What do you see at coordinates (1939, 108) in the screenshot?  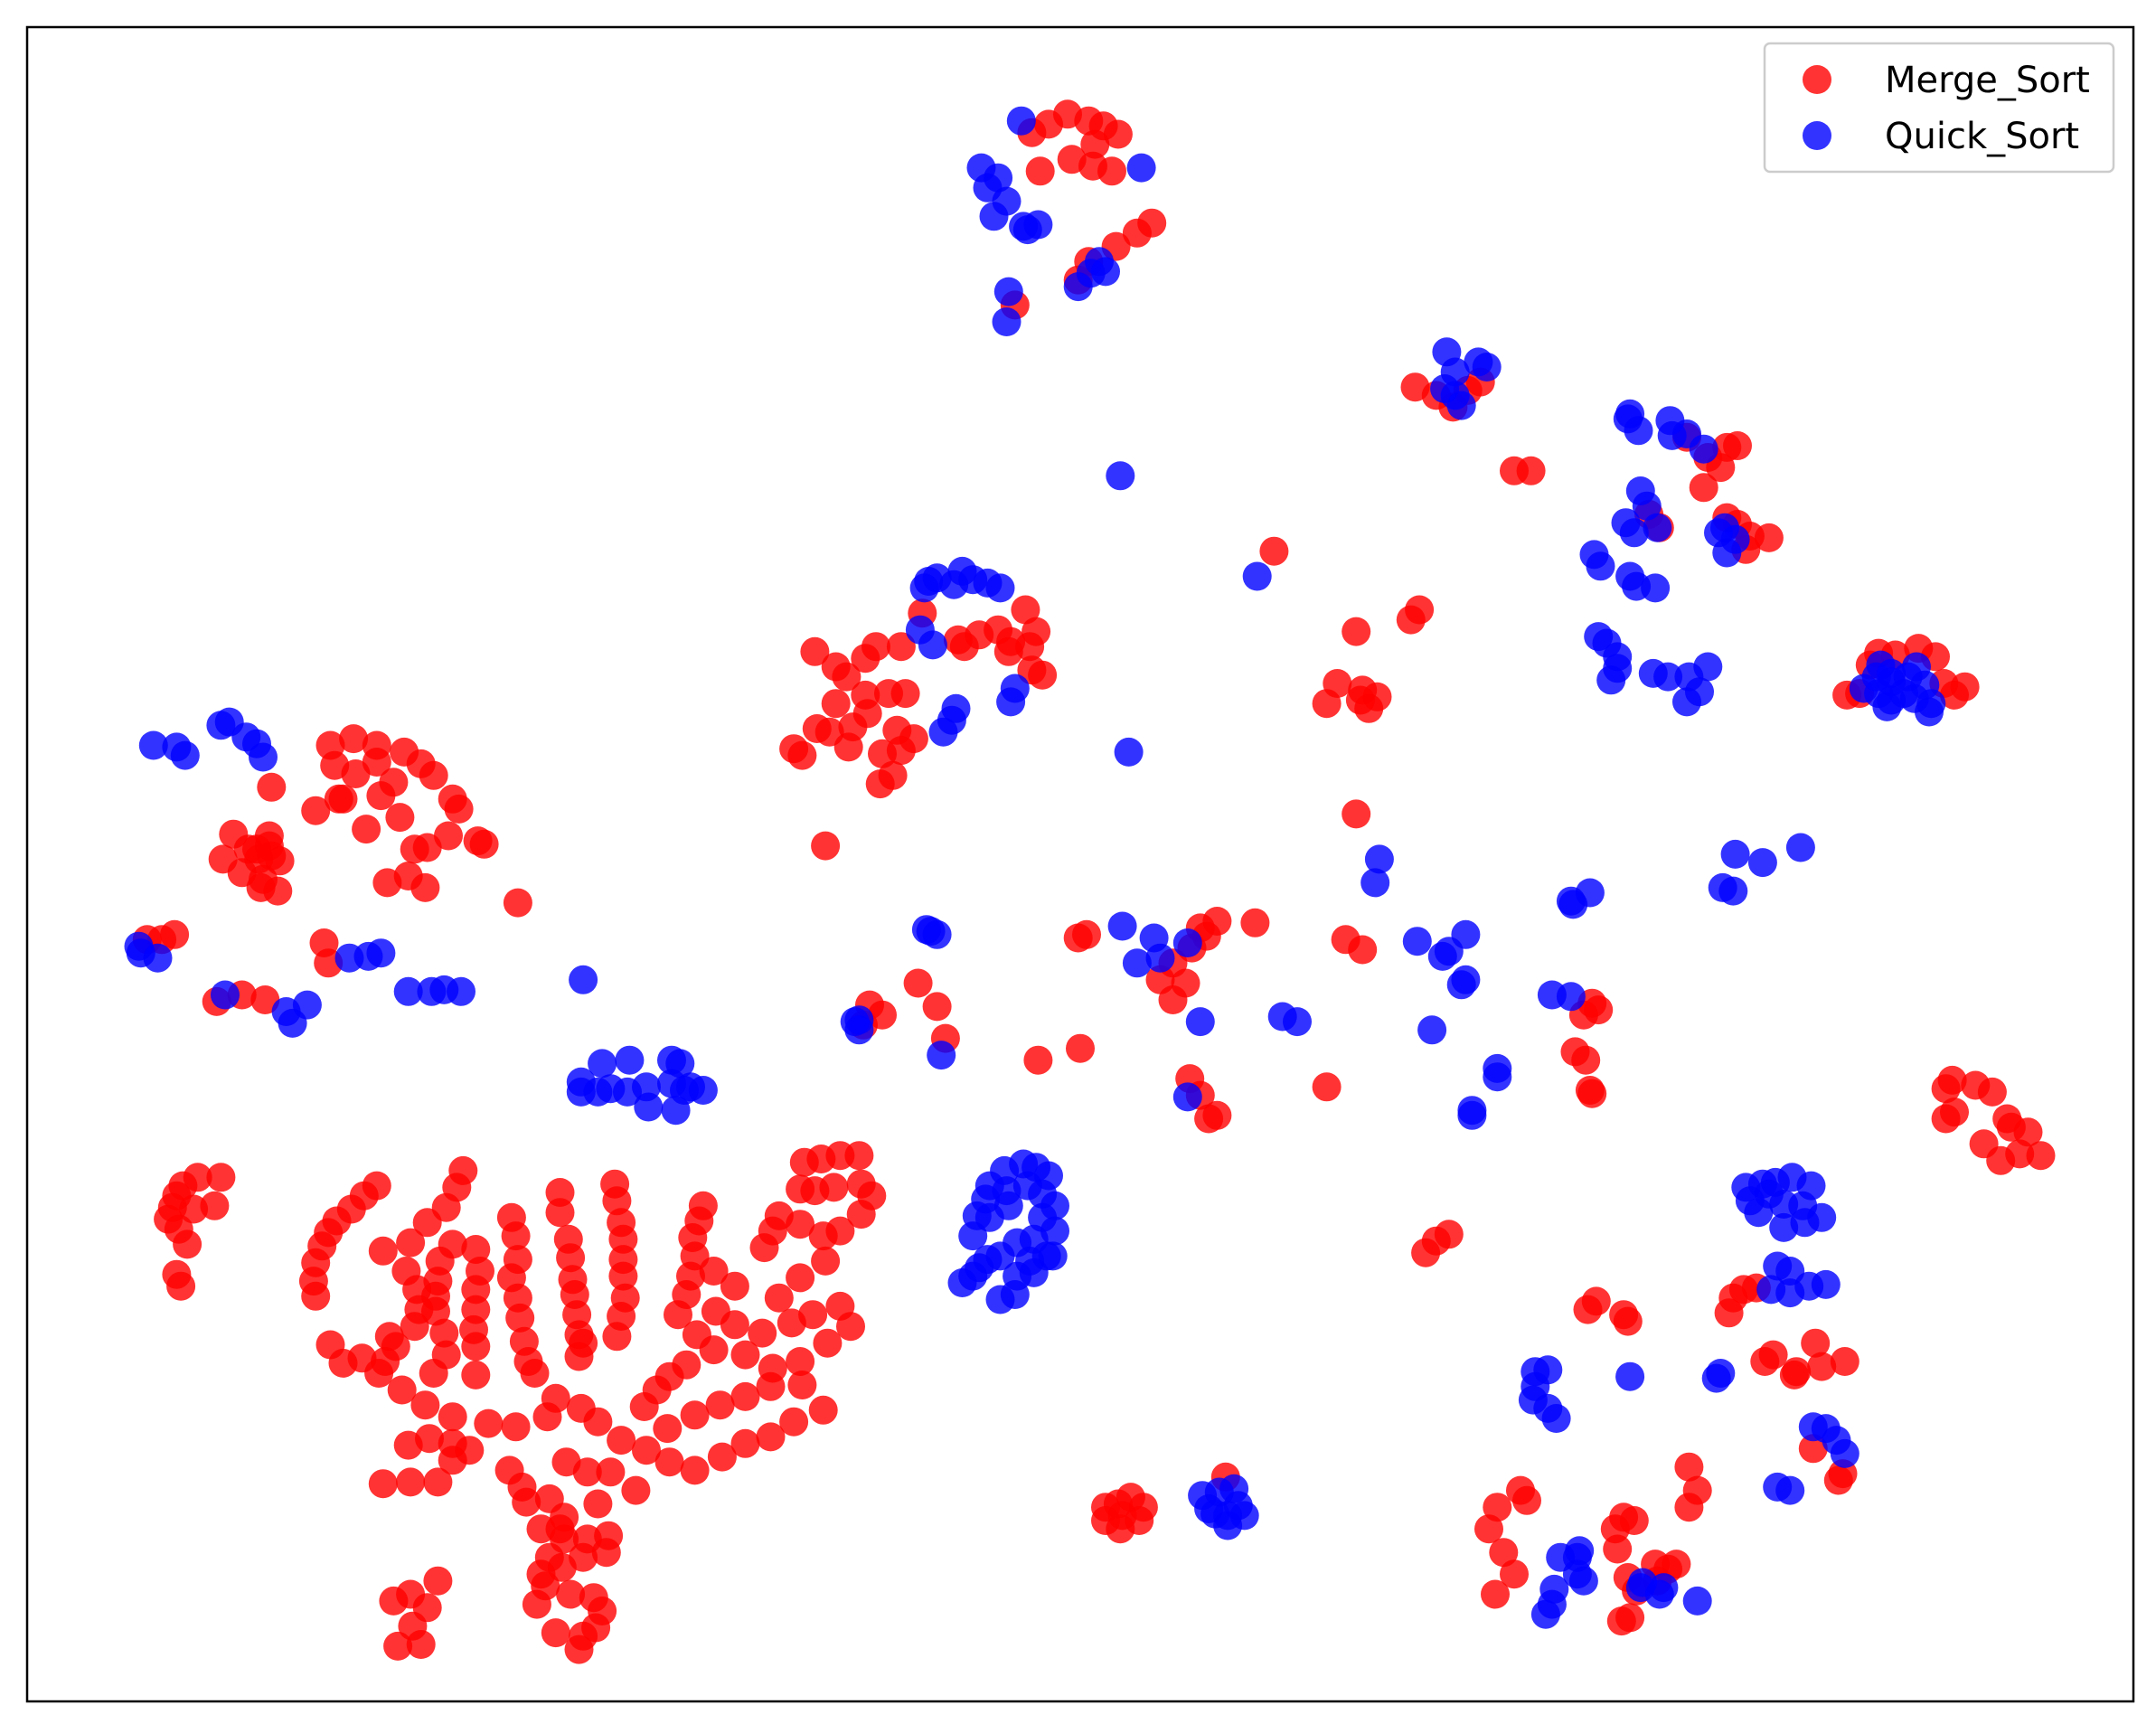 I see `legend-box` at bounding box center [1939, 108].